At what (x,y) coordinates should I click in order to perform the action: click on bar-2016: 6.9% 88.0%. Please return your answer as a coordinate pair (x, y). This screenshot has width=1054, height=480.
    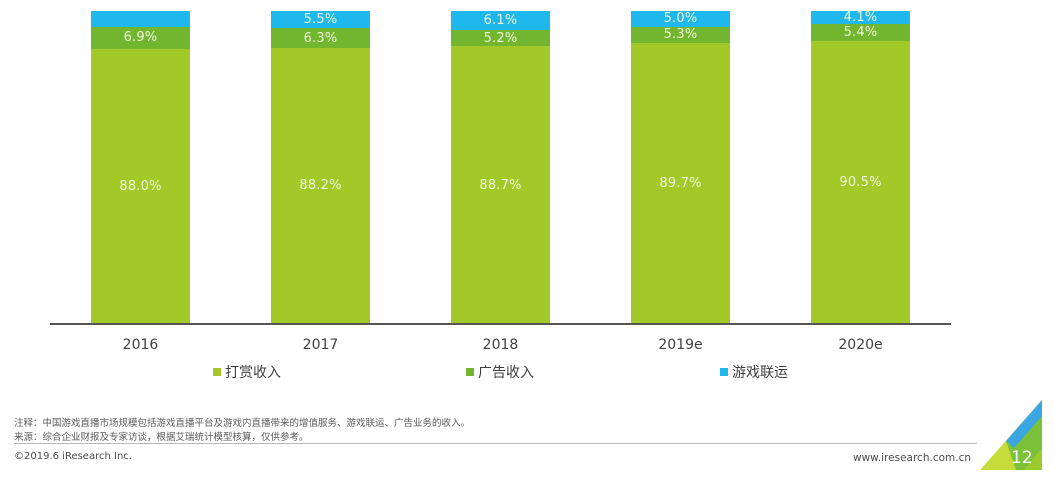
    Looking at the image, I should click on (140, 167).